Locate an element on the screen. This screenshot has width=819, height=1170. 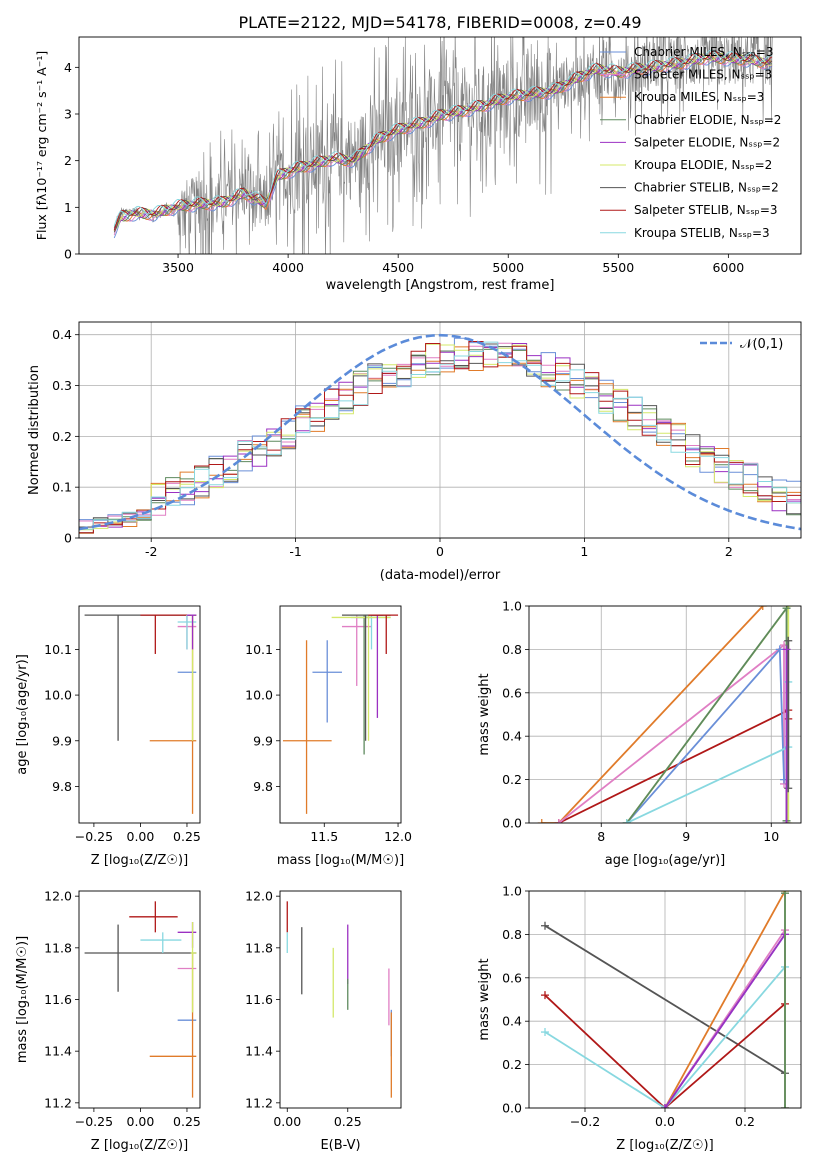
spectrum-lines is located at coordinates (443, 145).